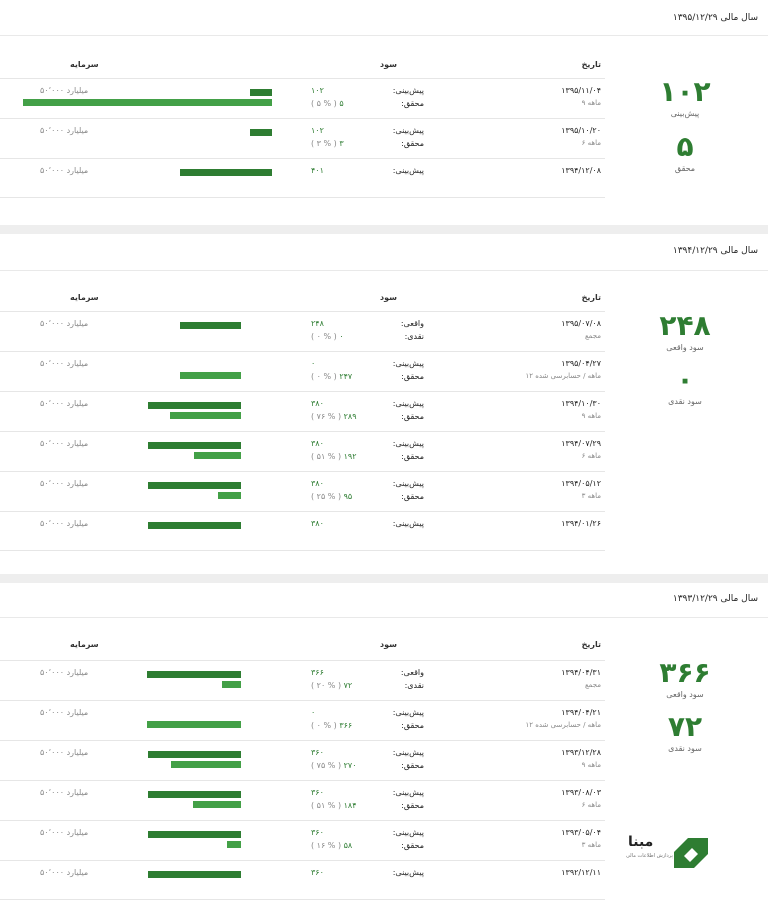 The height and width of the screenshot is (915, 768). What do you see at coordinates (302, 178) in the screenshot?
I see `table-row: ۱۳۹۴/۱۲/۰۸ پیش‌بینی: ۴۰۱ ۵۰٬۰۰۰ میلیارد` at bounding box center [302, 178].